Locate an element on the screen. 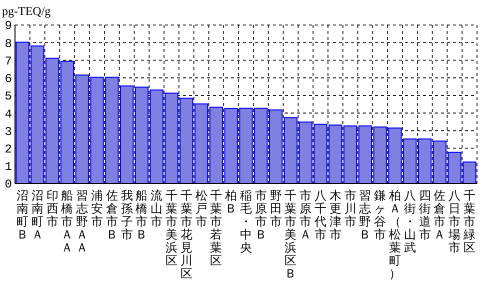 The width and height of the screenshot is (484, 290). y-tick-label: 5 is located at coordinates (8, 97).